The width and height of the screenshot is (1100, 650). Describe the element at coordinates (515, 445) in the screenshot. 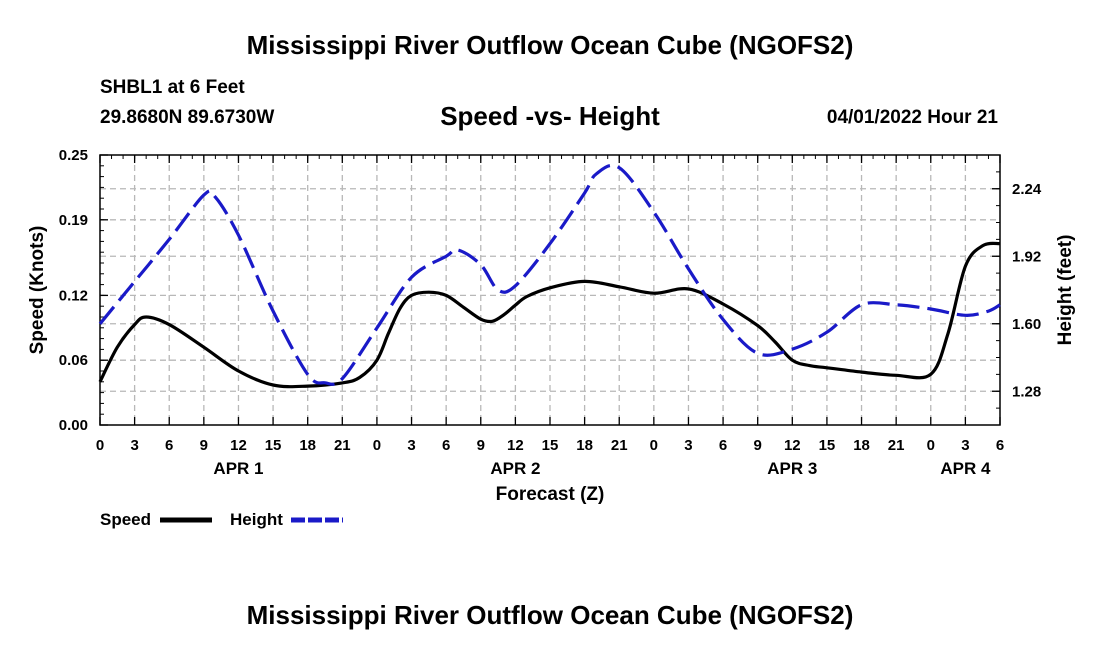

I see `x-tick-label-12: 12` at that location.